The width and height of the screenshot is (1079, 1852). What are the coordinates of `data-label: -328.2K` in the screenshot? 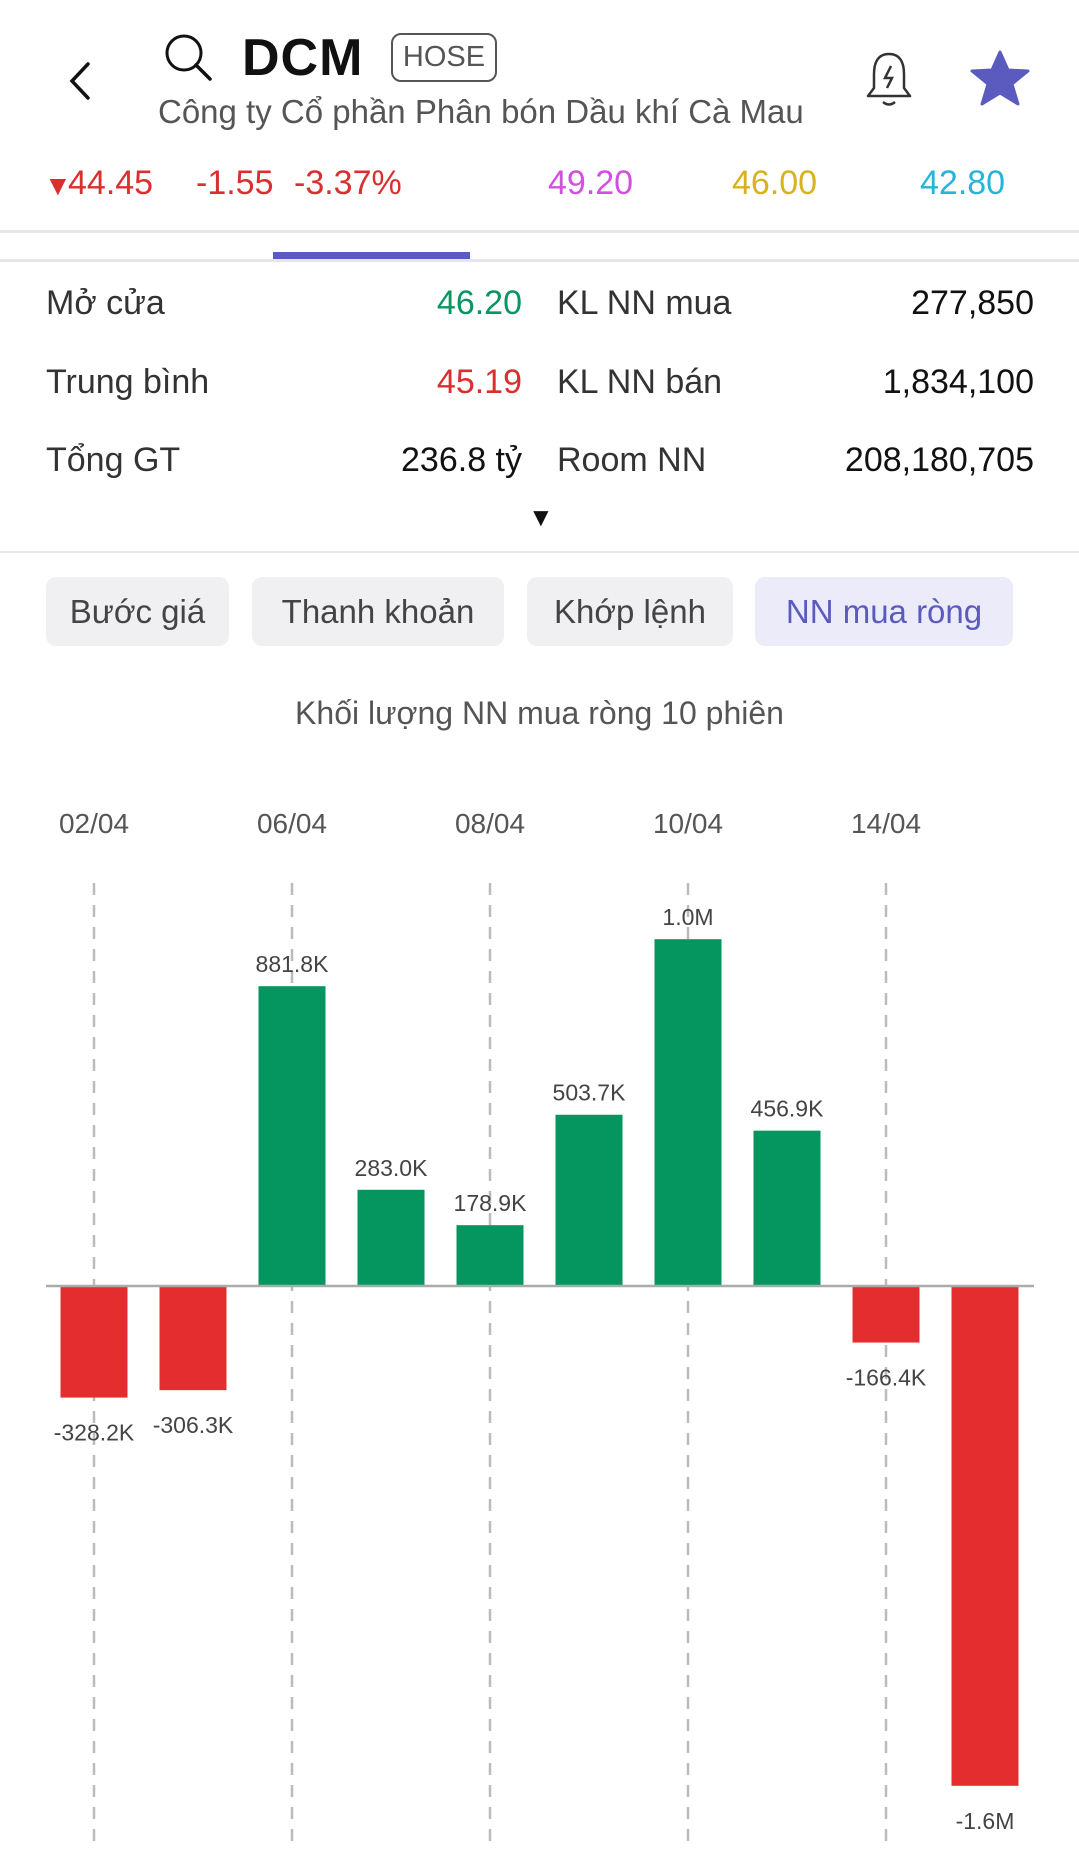 It's located at (94, 1433).